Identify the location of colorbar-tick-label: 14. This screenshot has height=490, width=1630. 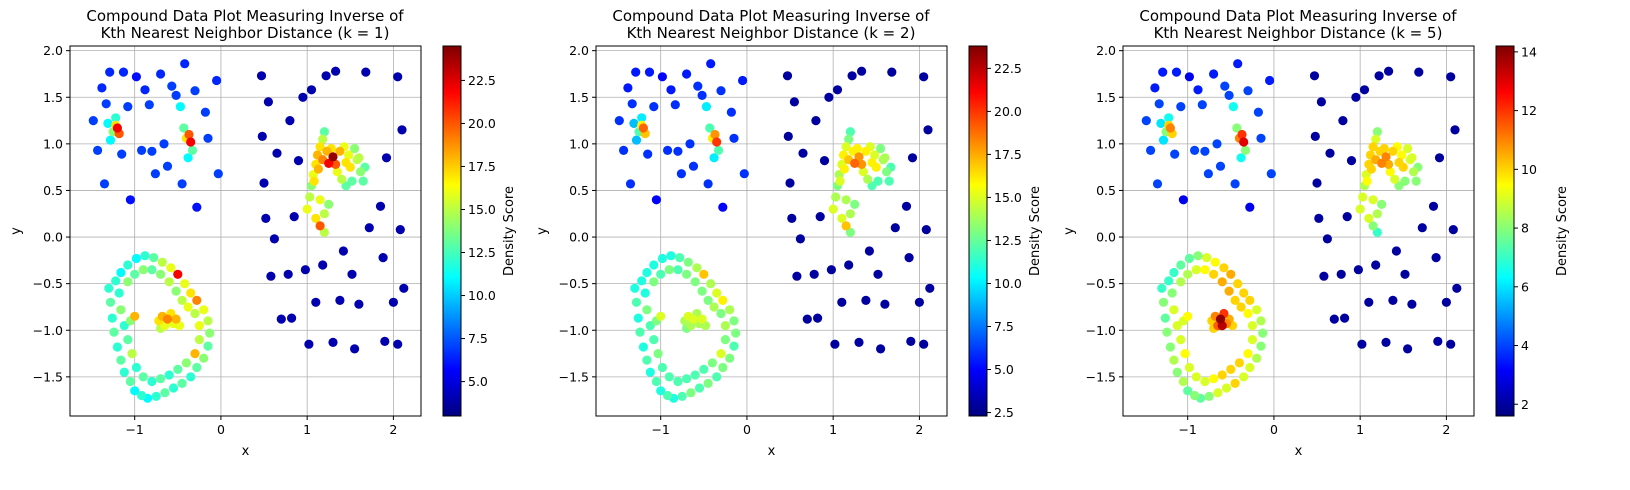
(1529, 51).